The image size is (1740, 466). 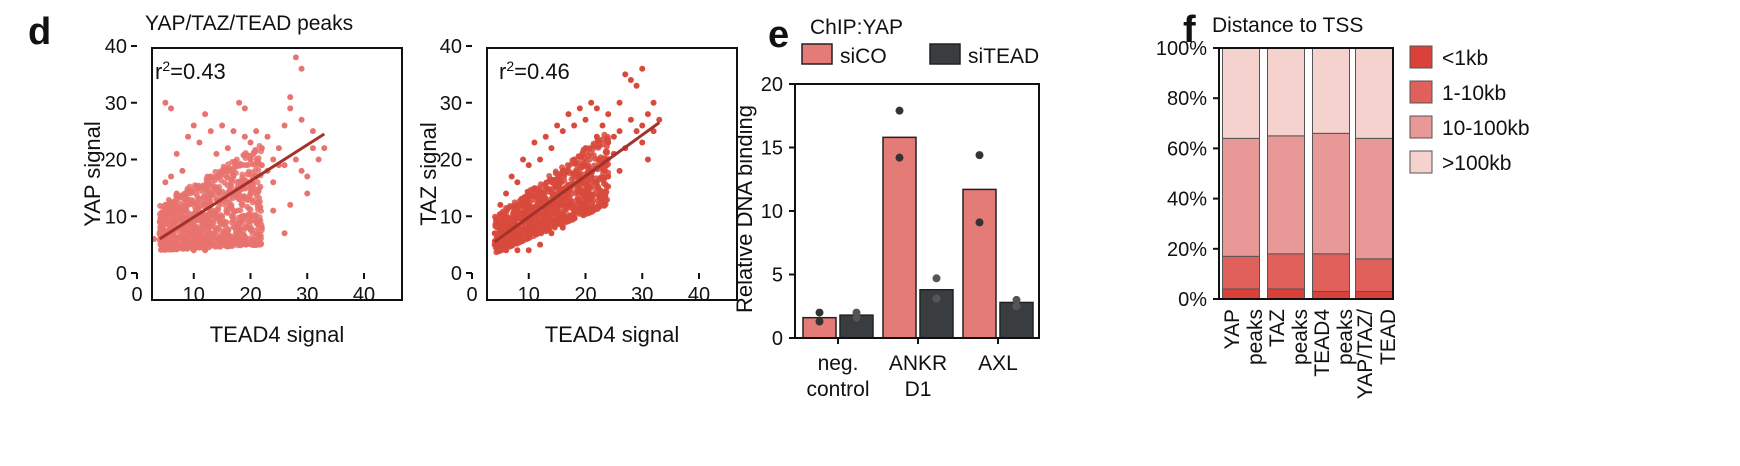 I want to click on x-tick-label: 0, so click(x=136, y=295).